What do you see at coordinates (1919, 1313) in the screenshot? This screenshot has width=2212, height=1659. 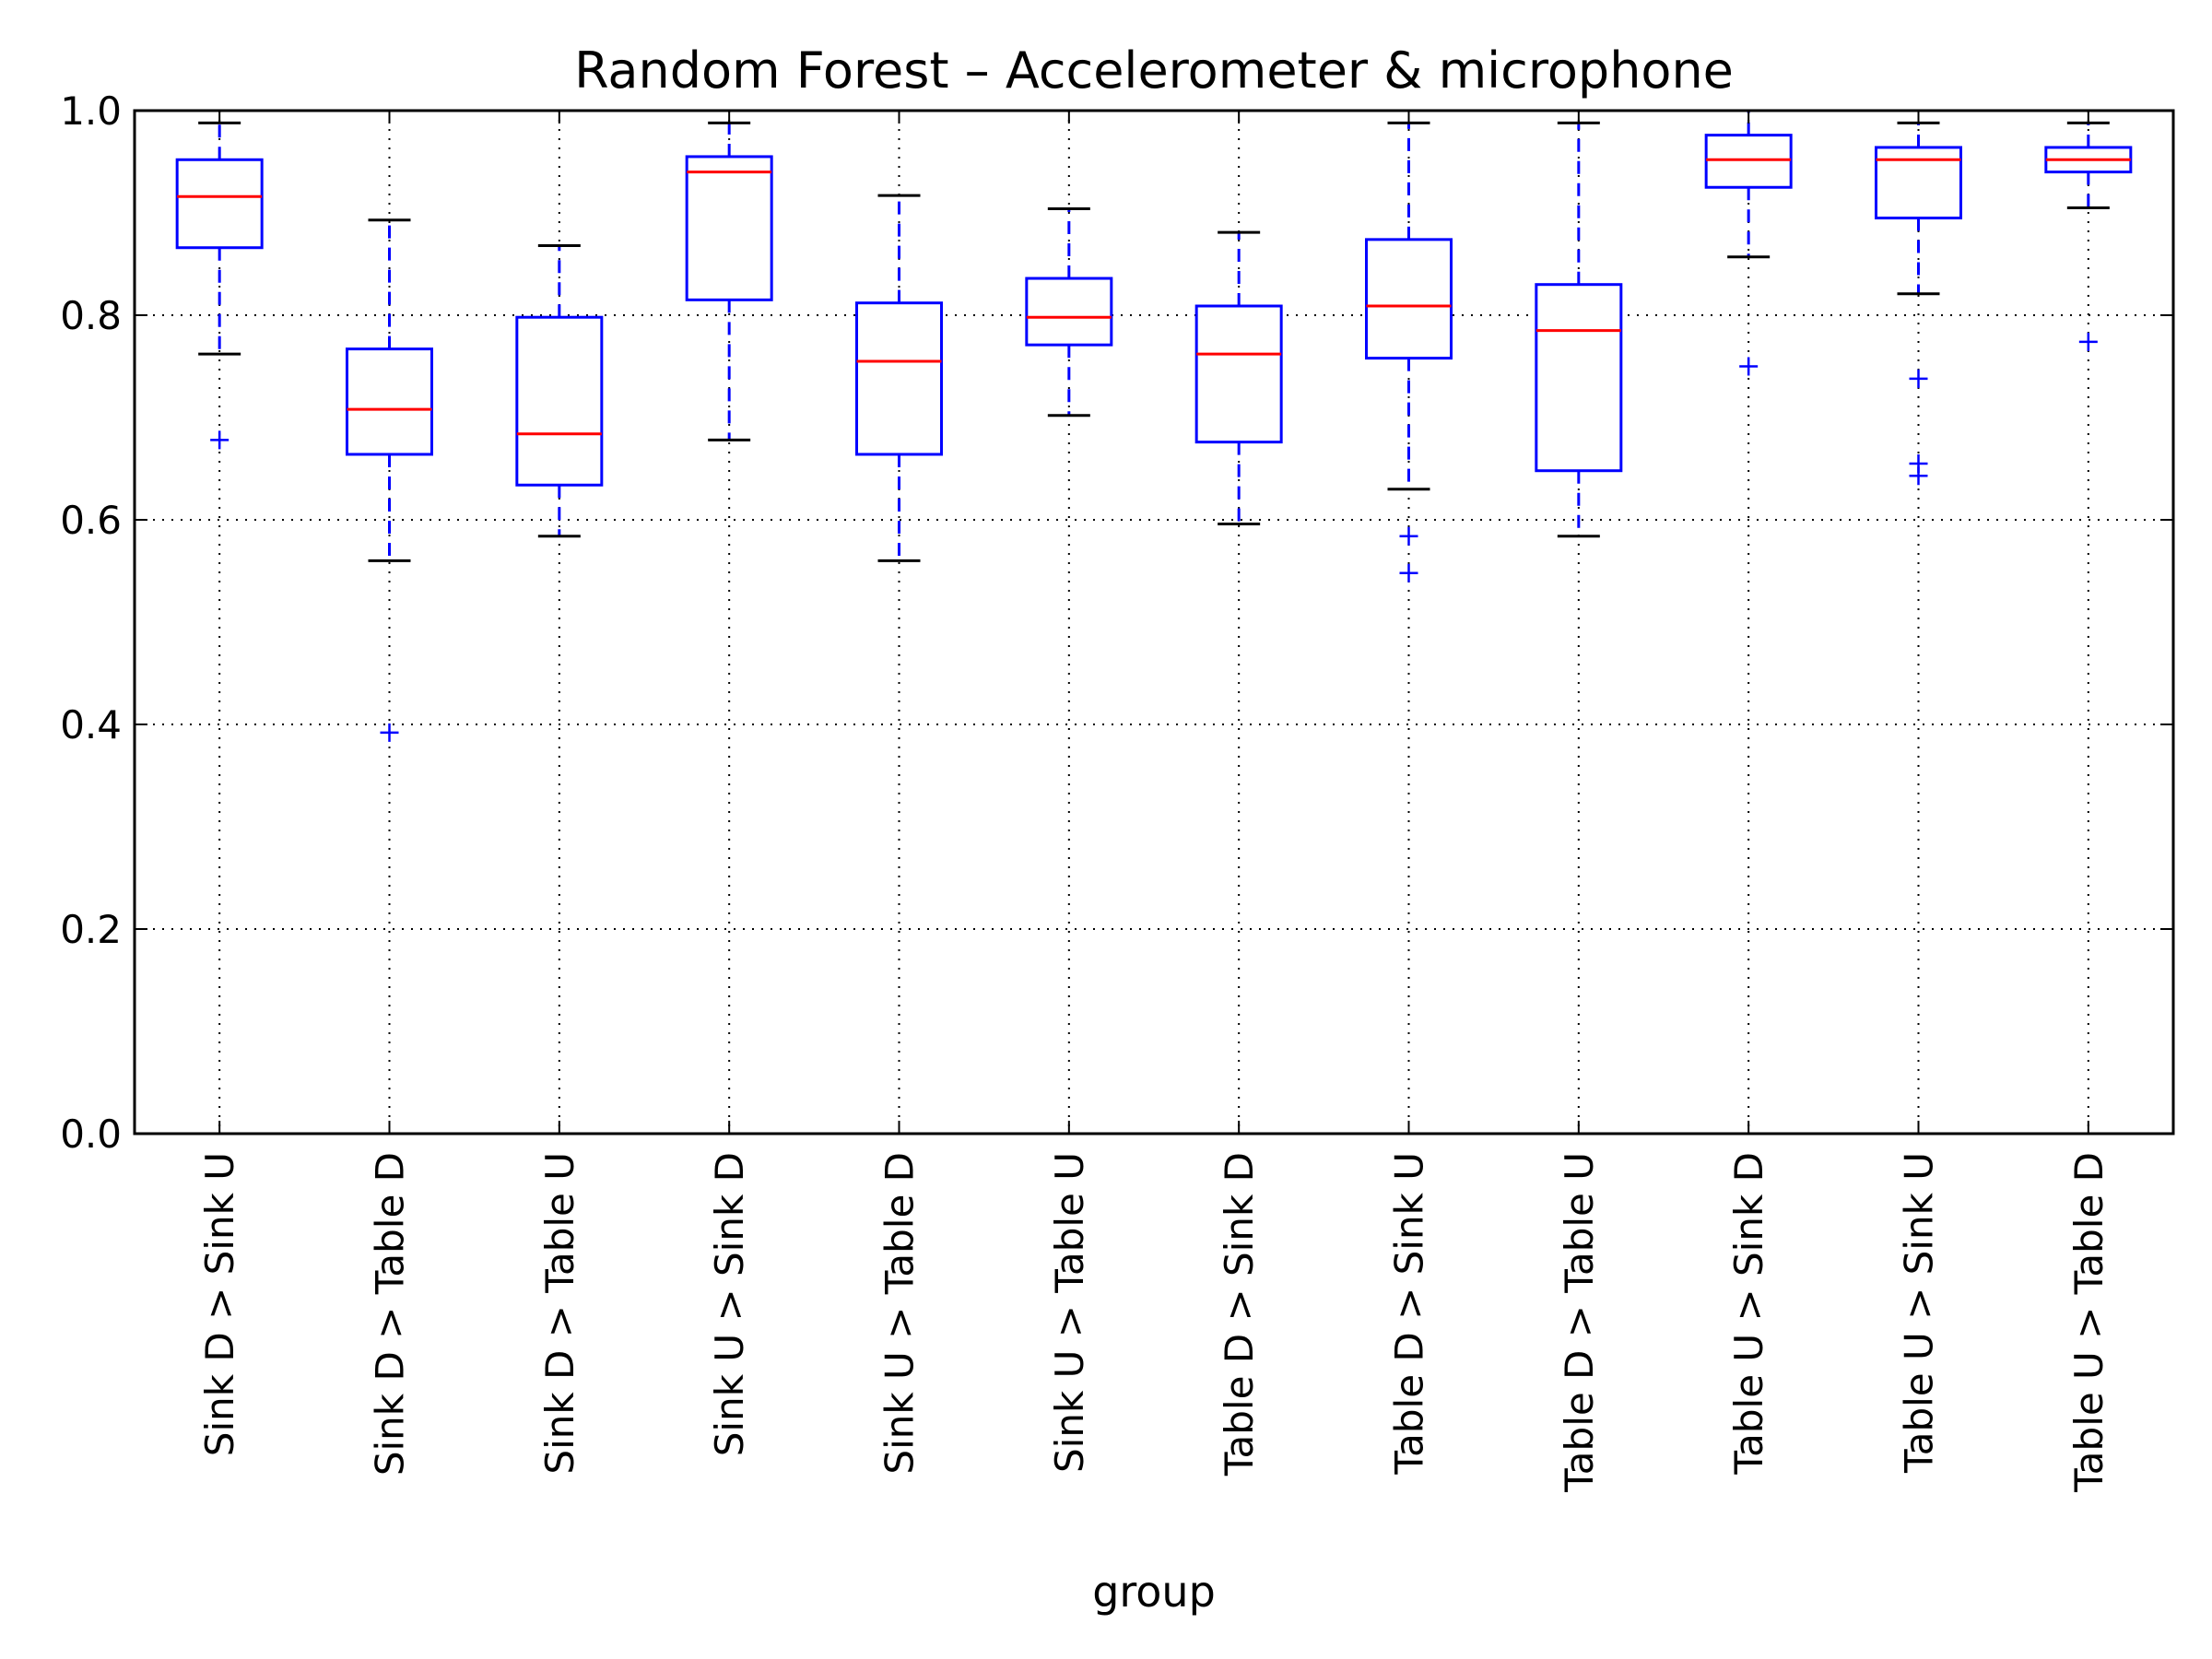 I see `x-category-label: Table U > Sink U` at bounding box center [1919, 1313].